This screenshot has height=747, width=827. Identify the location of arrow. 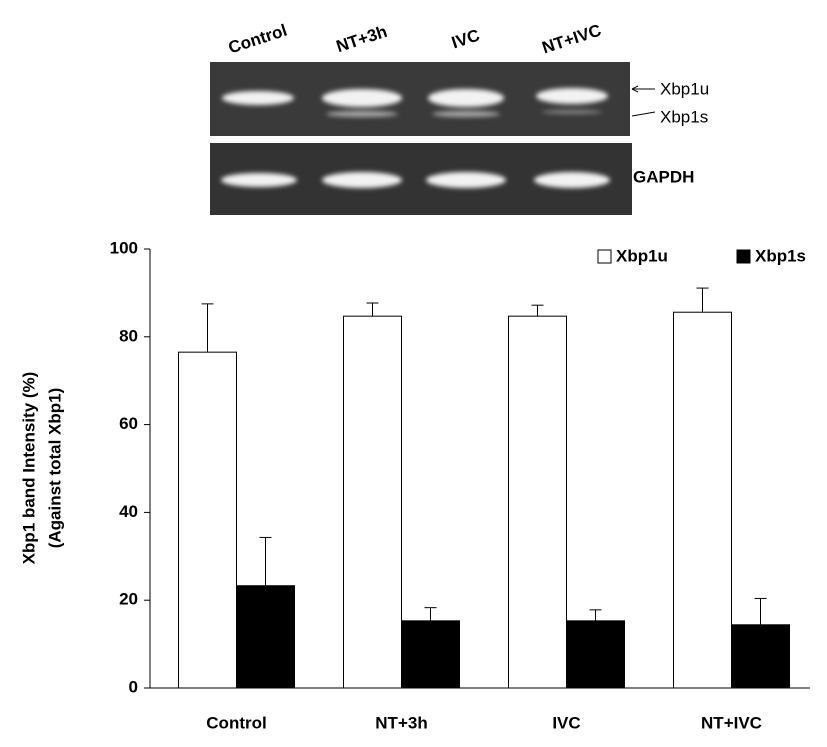
(643, 114).